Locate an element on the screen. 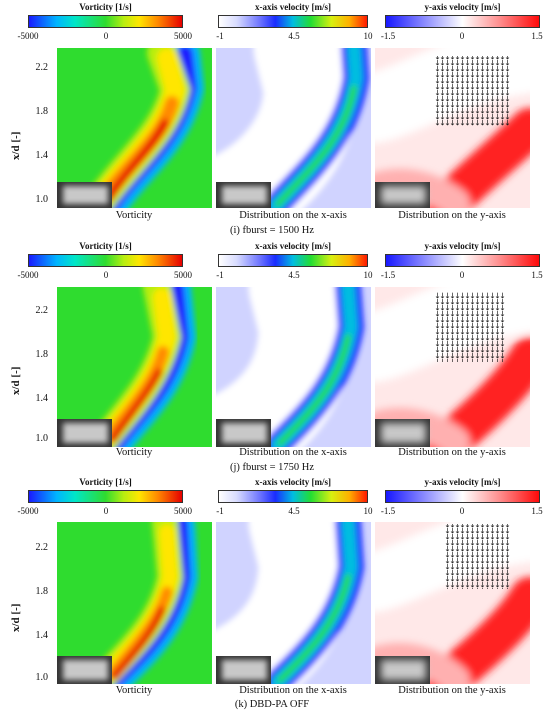  row-caption: (k) DBD-PA OFF is located at coordinates (272, 704).